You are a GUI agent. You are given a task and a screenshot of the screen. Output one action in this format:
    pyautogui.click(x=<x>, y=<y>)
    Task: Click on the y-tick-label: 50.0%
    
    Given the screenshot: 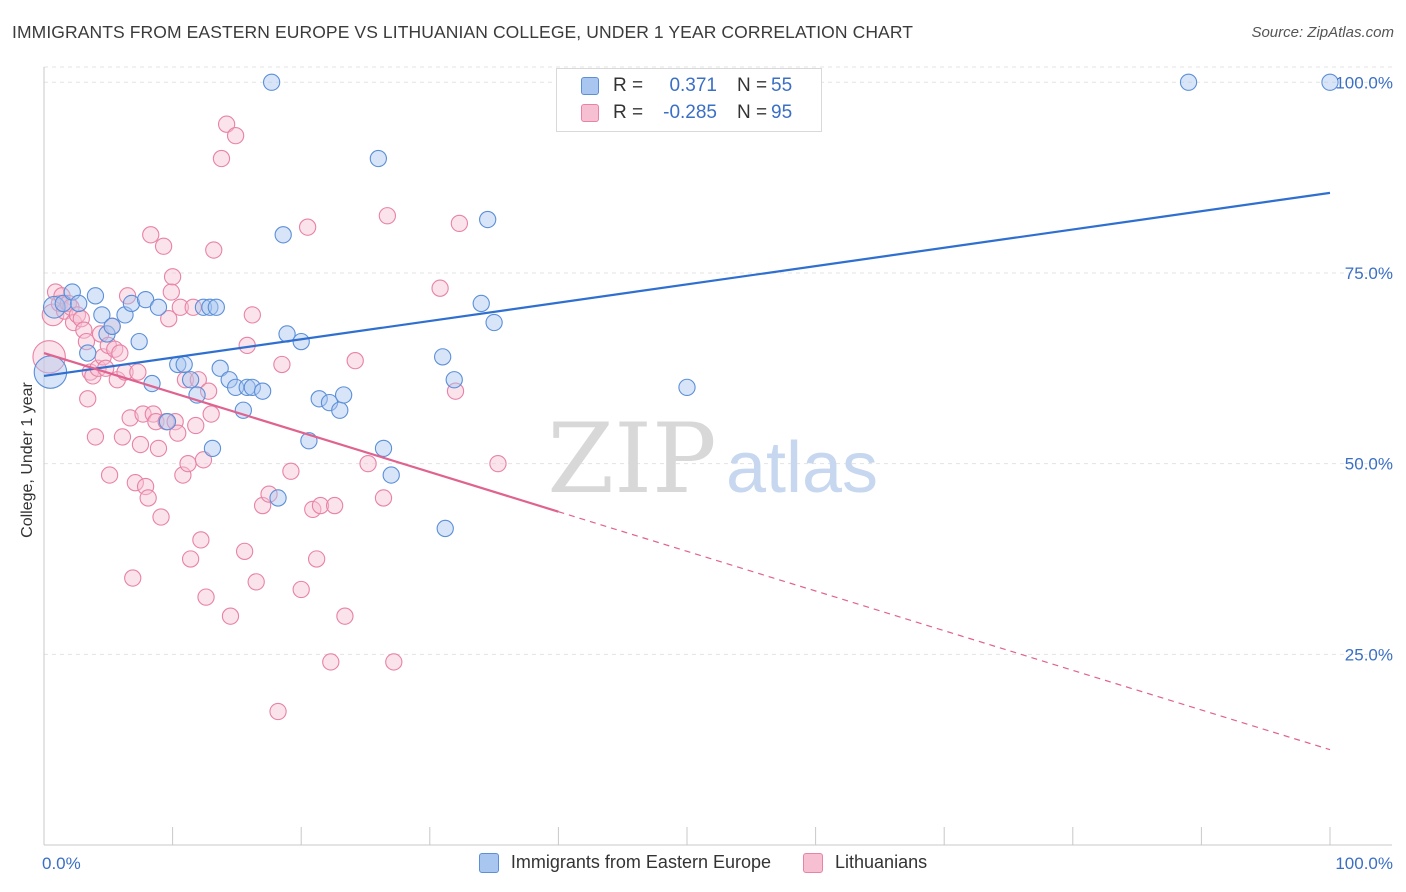 What is the action you would take?
    pyautogui.click(x=1369, y=464)
    